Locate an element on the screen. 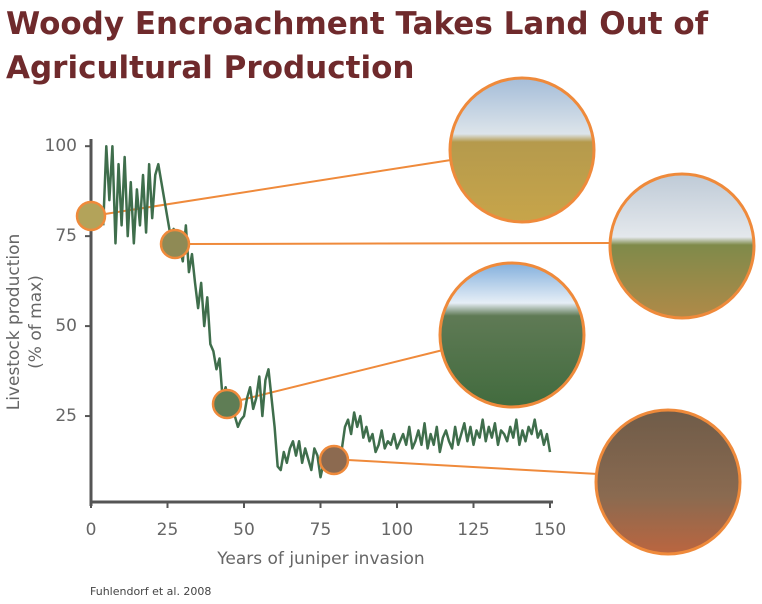  x-tick-label: 125 is located at coordinates (473, 530).